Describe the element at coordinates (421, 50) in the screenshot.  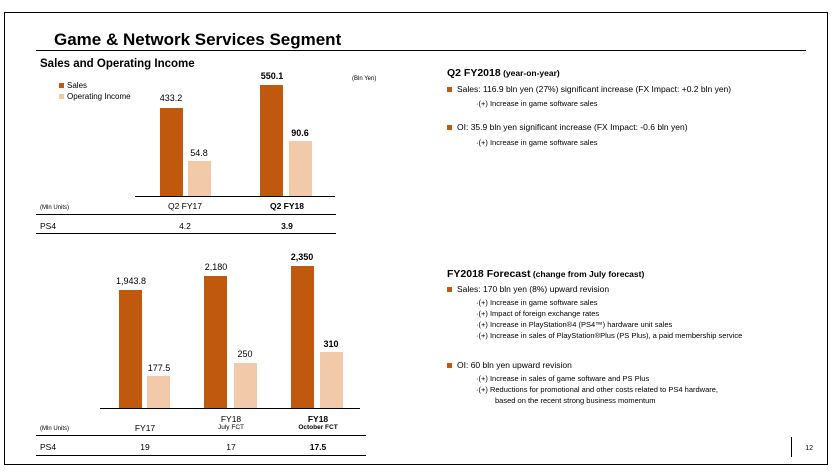
I see `title-rule` at that location.